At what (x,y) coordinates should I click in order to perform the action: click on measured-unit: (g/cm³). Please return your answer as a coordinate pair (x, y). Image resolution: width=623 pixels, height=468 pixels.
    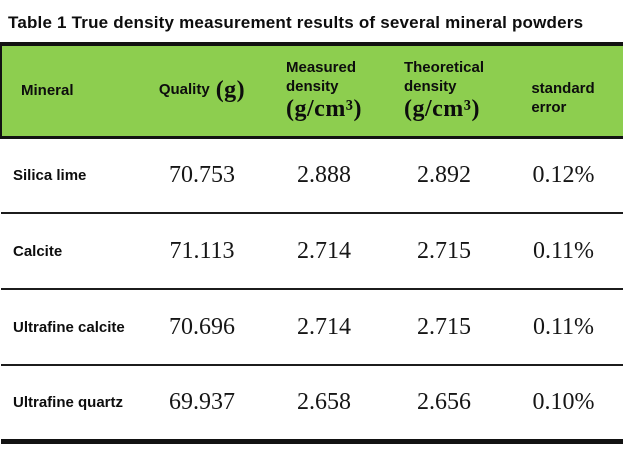
    Looking at the image, I should click on (324, 109).